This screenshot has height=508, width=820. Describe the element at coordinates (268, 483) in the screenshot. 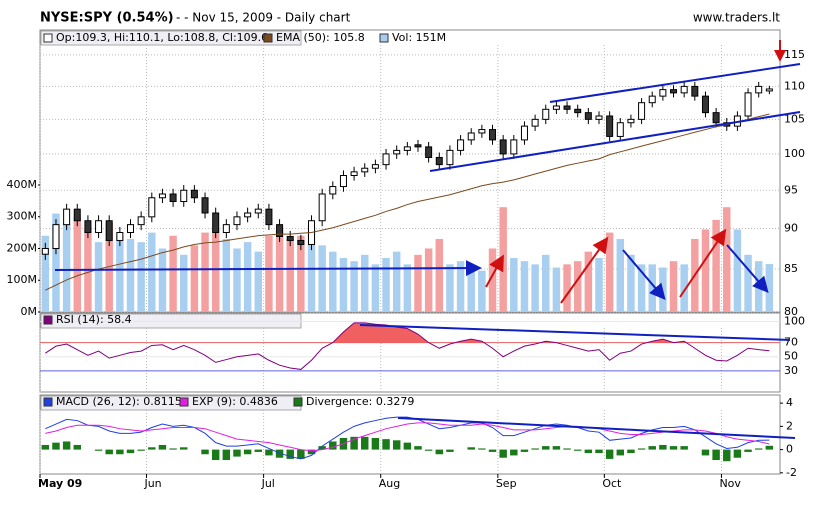

I see `x-tick-label: Jul` at that location.